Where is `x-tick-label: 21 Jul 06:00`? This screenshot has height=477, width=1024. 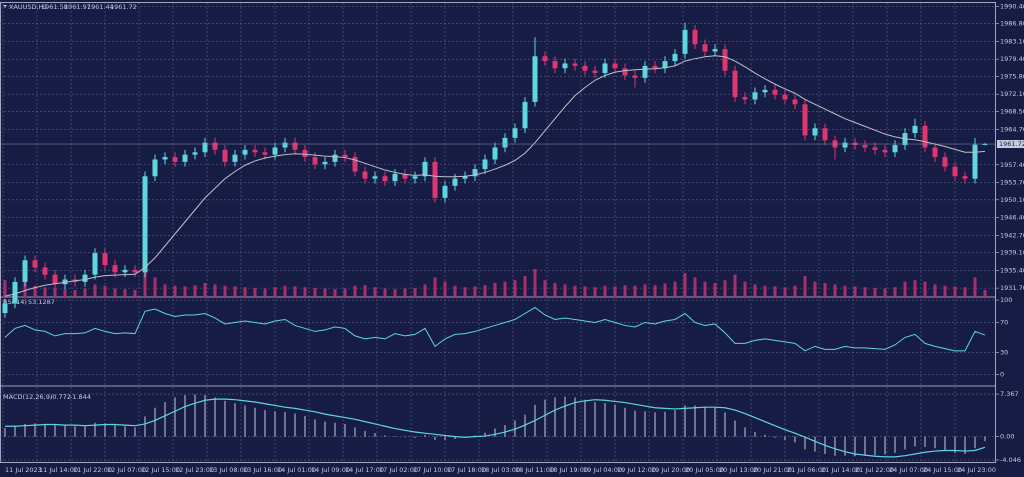
x-tick-label: 21 Jul 06:00 is located at coordinates (806, 470).